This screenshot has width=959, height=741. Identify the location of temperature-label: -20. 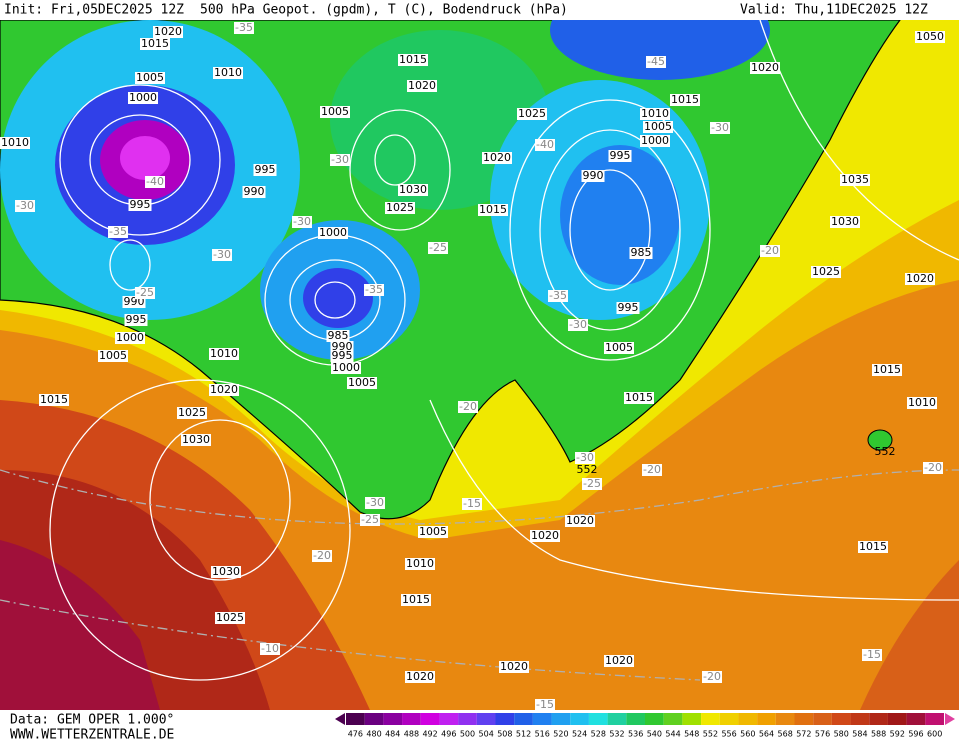
(322, 555).